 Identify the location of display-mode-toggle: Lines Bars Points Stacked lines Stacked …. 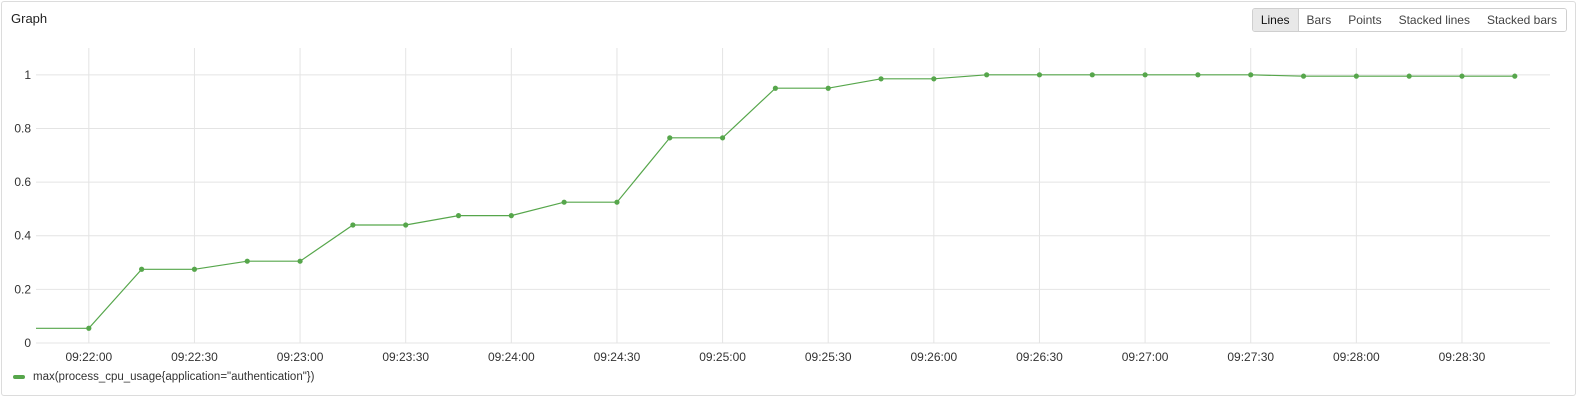
(1409, 20).